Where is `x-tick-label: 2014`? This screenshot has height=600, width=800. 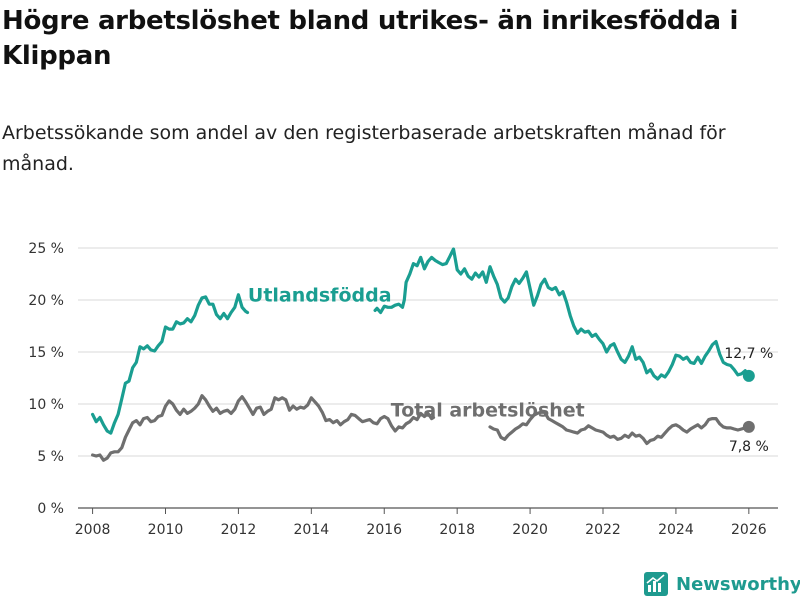
x-tick-label: 2014 is located at coordinates (312, 530).